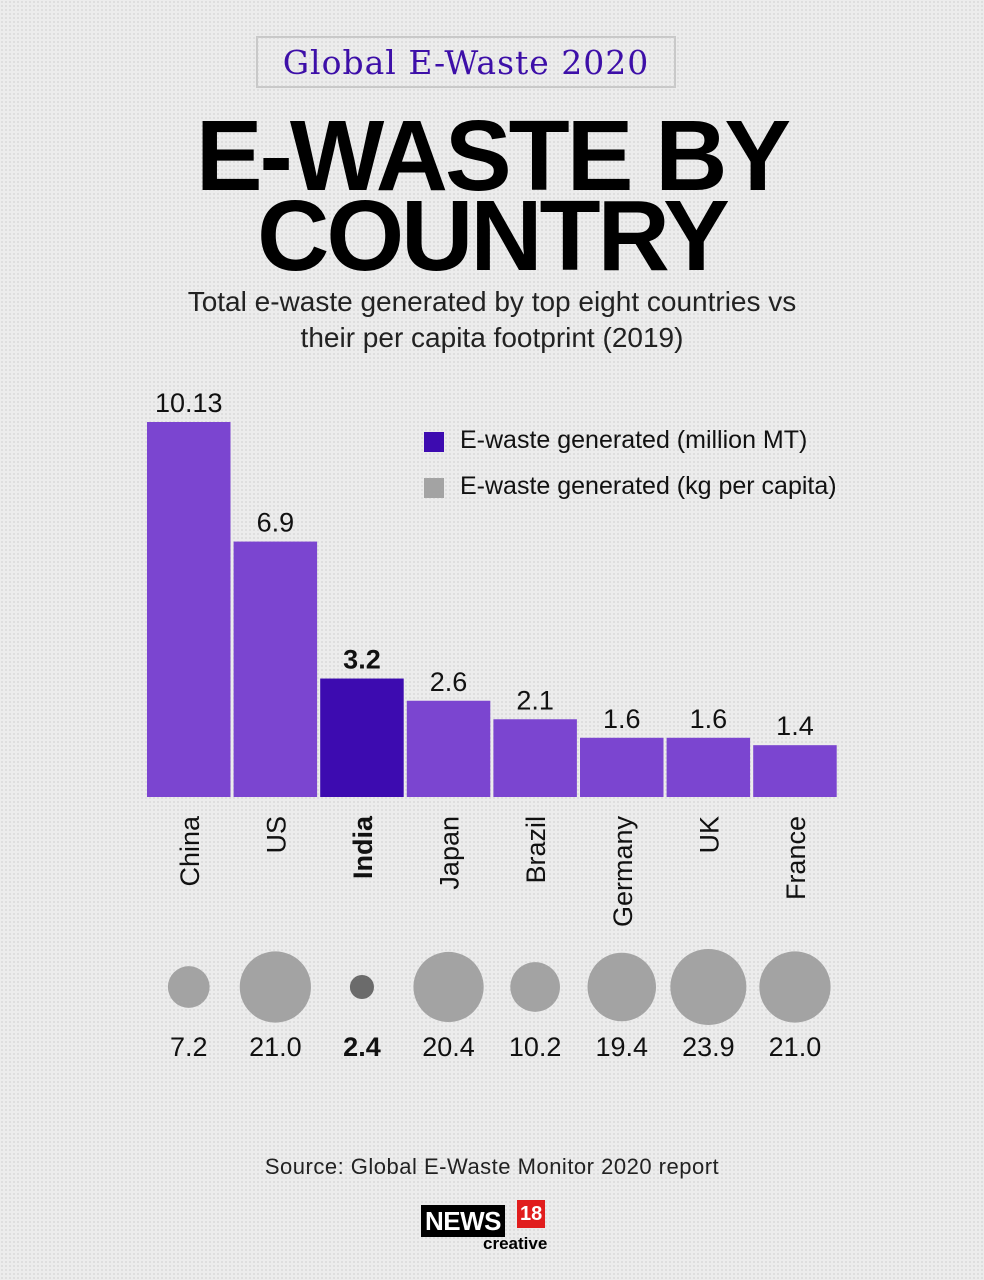  I want to click on news18-logo: NEWS 18 creative, so click(491, 1228).